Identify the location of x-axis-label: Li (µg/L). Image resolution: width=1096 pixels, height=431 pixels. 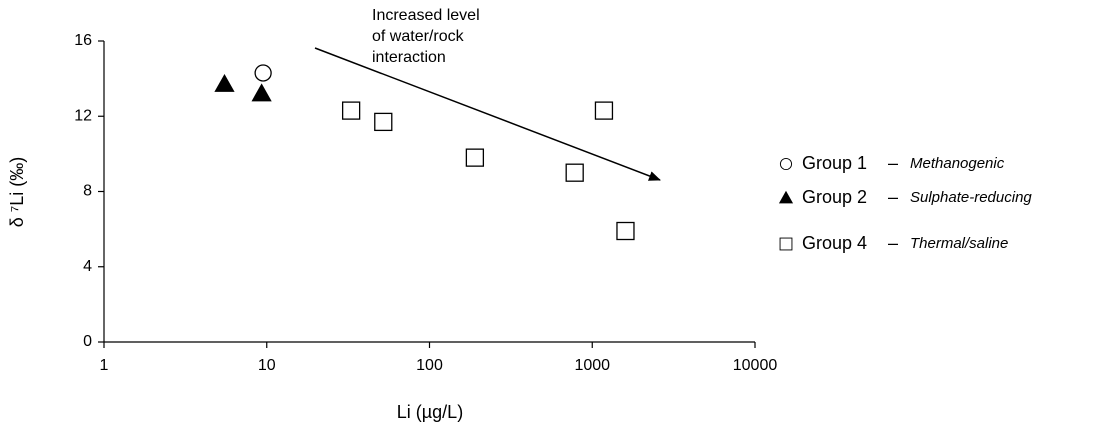
(430, 412).